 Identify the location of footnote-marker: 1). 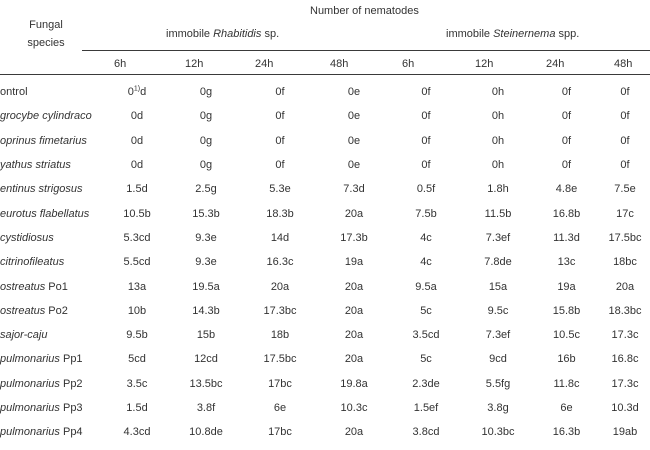
(137, 89).